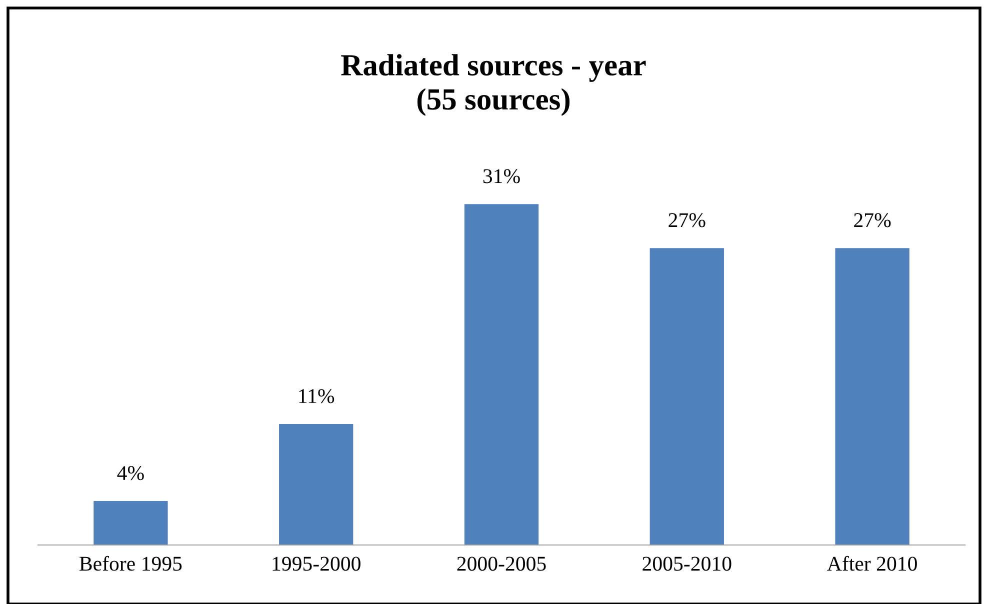 Image resolution: width=987 pixels, height=604 pixels. I want to click on data-label: 31%, so click(501, 176).